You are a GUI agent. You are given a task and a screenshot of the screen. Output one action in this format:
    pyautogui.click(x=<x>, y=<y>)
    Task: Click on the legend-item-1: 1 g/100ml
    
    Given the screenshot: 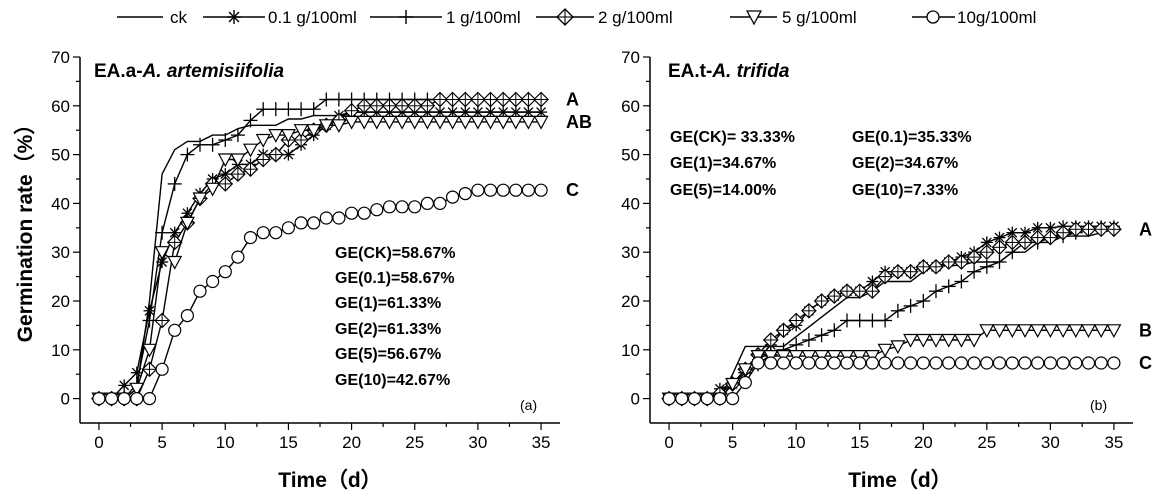 What is the action you would take?
    pyautogui.click(x=445, y=17)
    